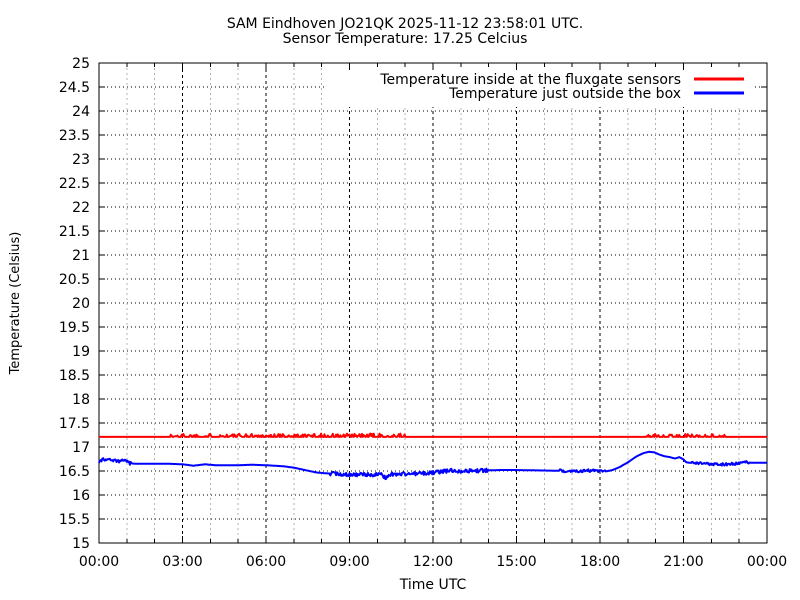 The image size is (800, 600). Describe the element at coordinates (433, 585) in the screenshot. I see `x-axis-label: Time UTC` at that location.